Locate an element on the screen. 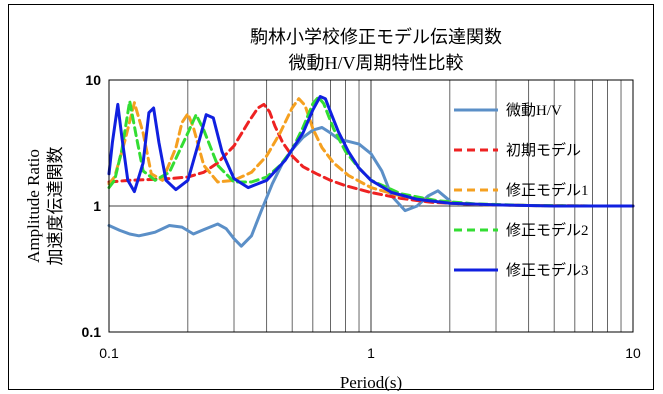 The height and width of the screenshot is (394, 663). x-axis-label: Period(s) is located at coordinates (371, 382).